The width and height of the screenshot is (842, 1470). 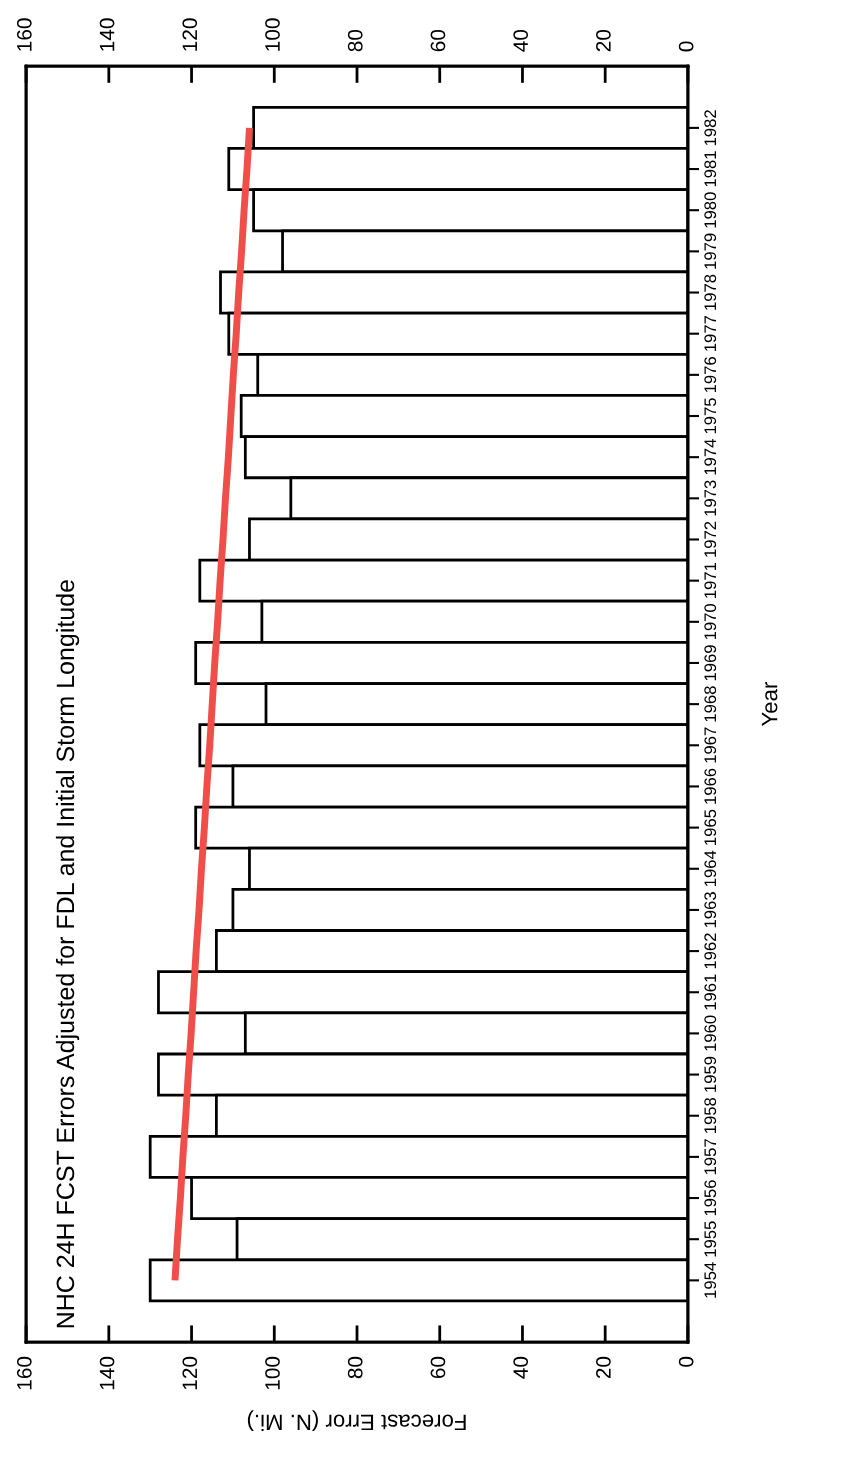 I want to click on x-tick-label: 80, so click(x=355, y=40).